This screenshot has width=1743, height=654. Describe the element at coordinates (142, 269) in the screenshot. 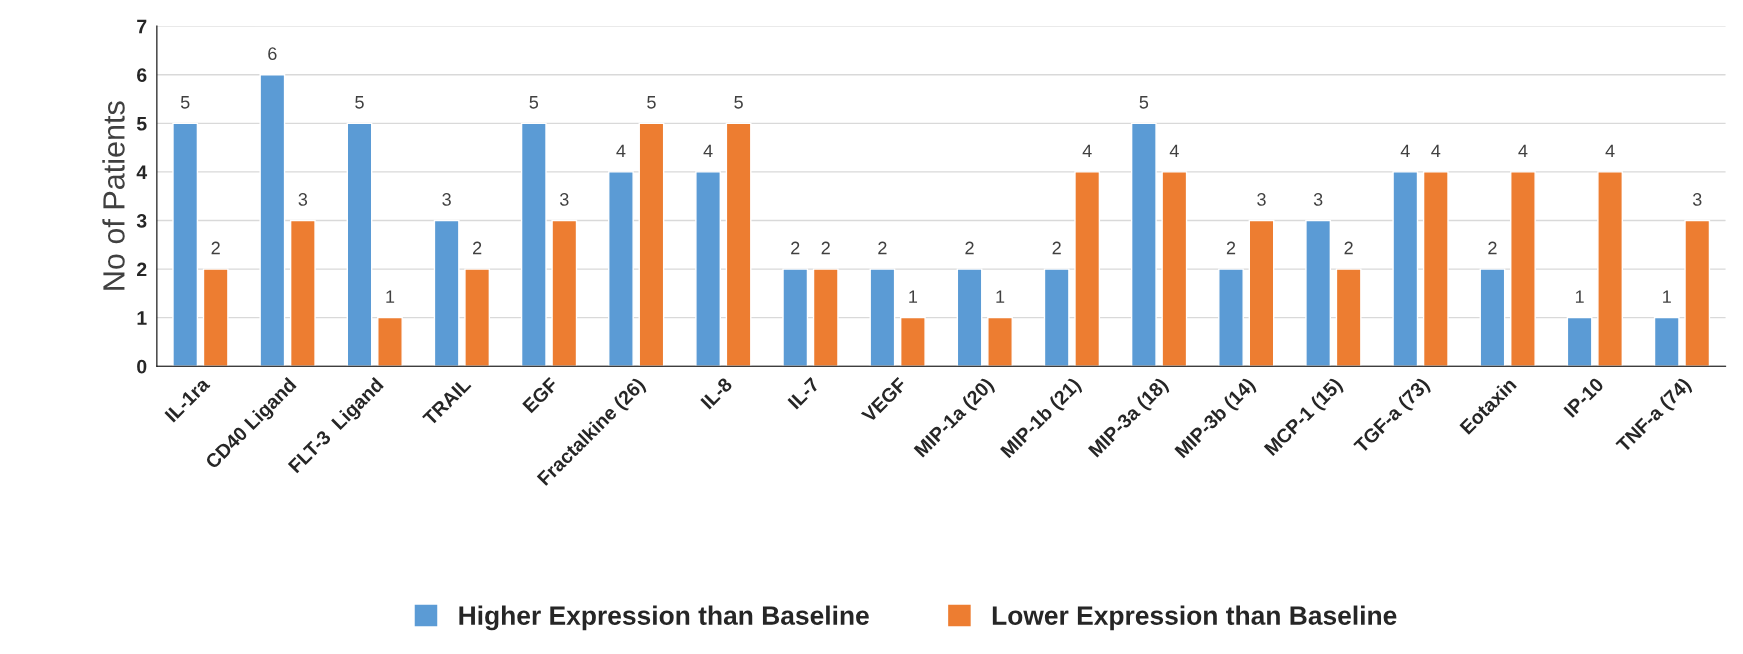

I see `y-tick-label: 2` at that location.